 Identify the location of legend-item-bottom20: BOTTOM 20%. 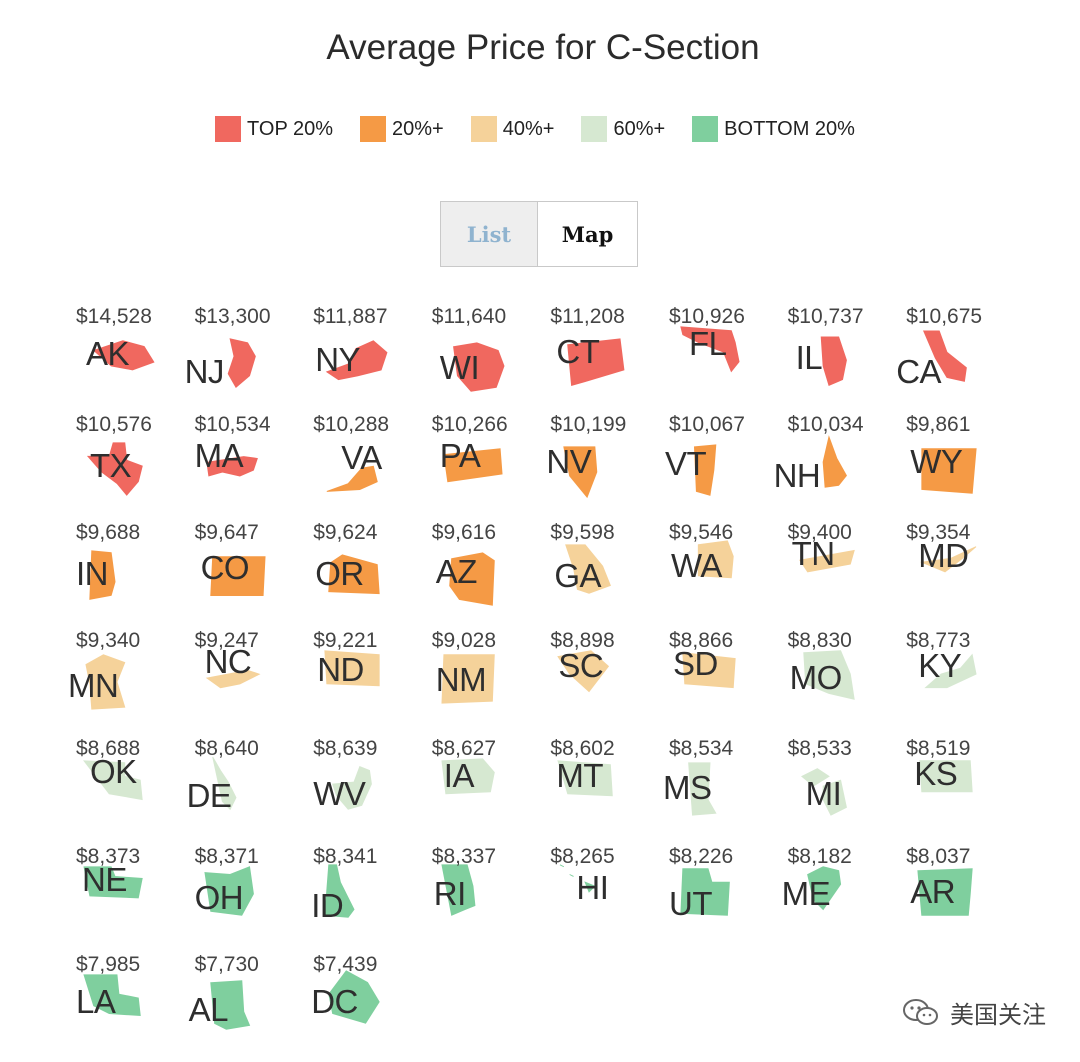
(773, 129).